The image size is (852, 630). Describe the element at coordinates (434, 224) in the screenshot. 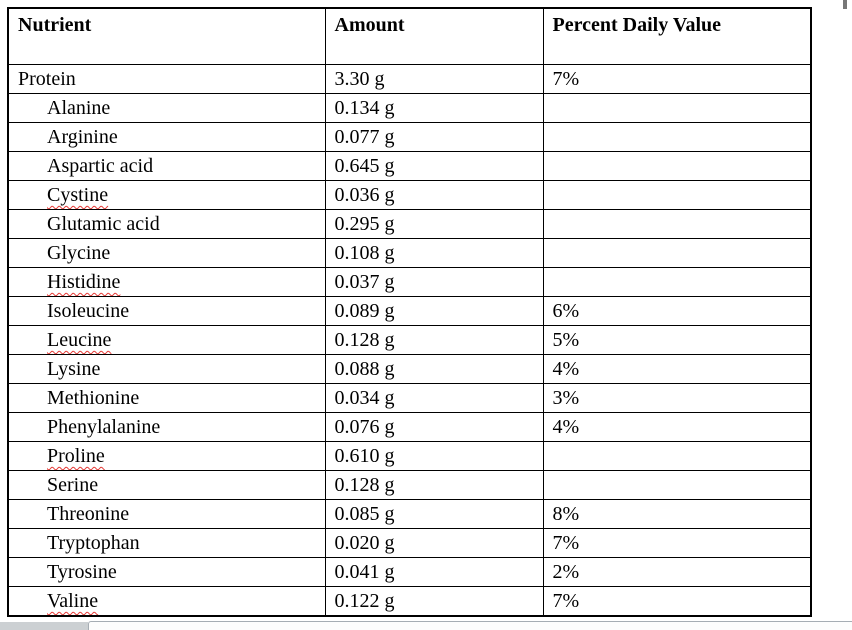

I see `amount-cell: 0.295 g` at that location.